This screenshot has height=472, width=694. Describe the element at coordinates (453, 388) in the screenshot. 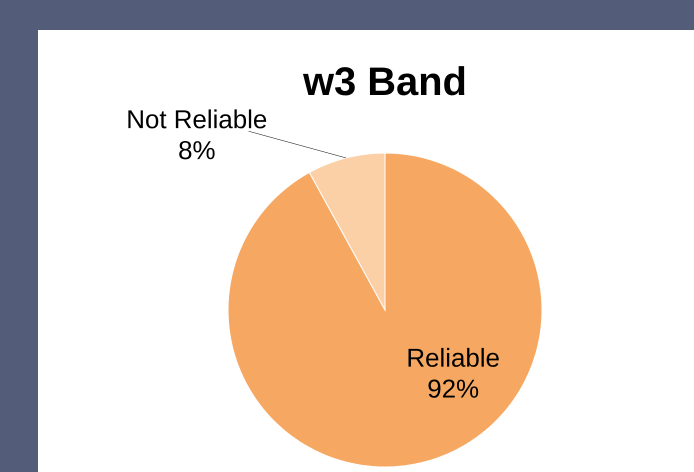

I see `data-label: 92%` at that location.